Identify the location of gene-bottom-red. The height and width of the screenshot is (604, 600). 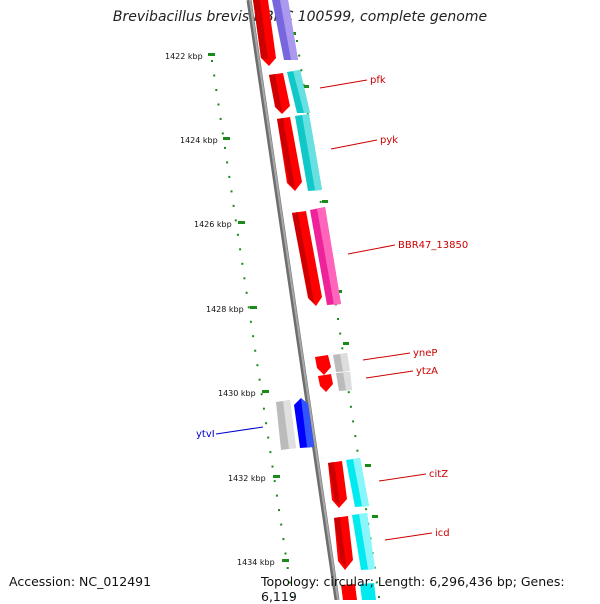
(349, 592).